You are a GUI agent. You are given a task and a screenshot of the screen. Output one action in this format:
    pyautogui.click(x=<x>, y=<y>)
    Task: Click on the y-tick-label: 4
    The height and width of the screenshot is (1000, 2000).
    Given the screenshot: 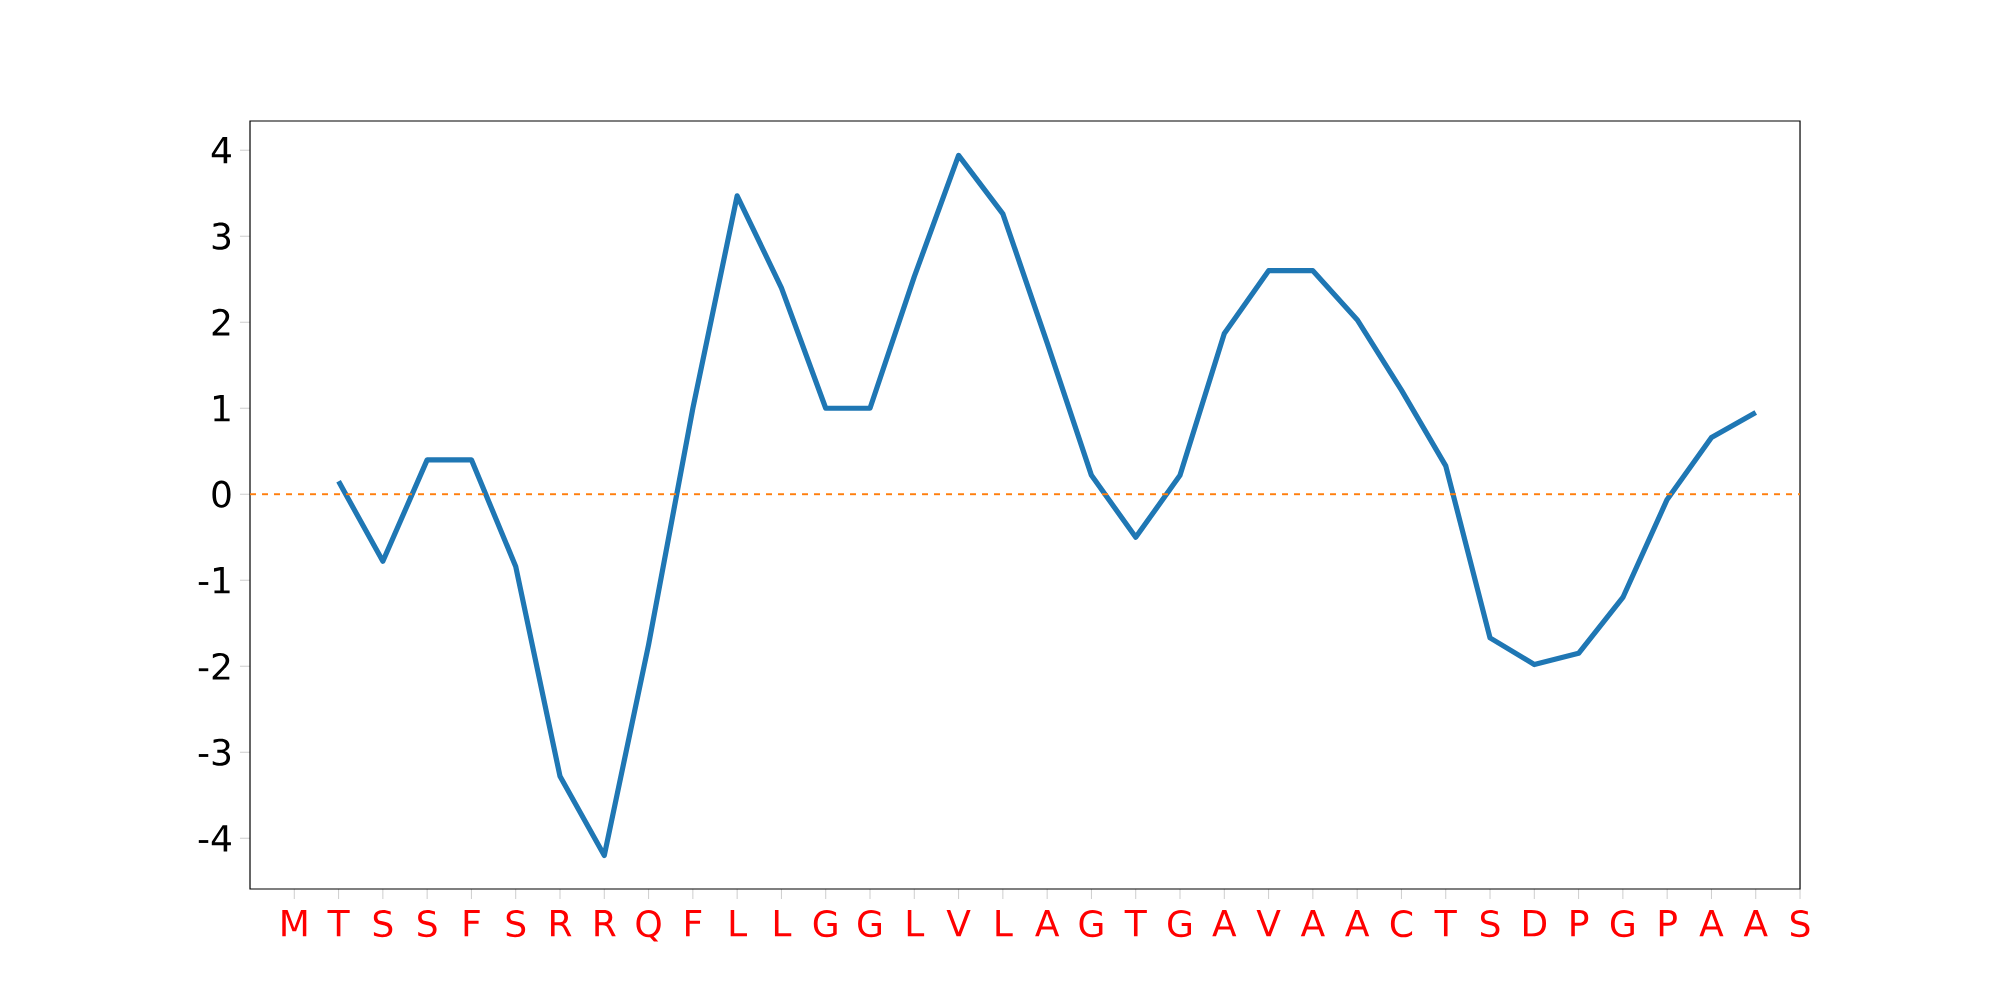 What is the action you would take?
    pyautogui.click(x=221, y=150)
    